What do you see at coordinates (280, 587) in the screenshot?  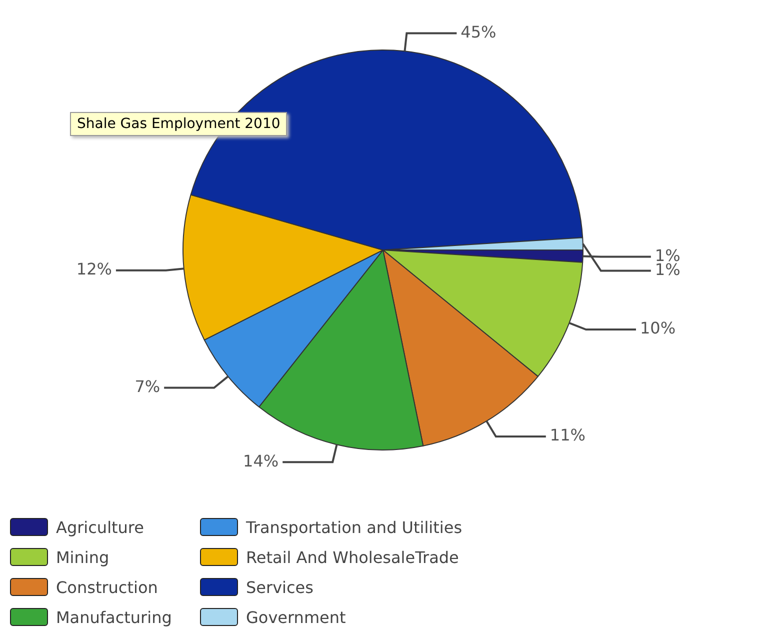 I see `legend-label: Services` at bounding box center [280, 587].